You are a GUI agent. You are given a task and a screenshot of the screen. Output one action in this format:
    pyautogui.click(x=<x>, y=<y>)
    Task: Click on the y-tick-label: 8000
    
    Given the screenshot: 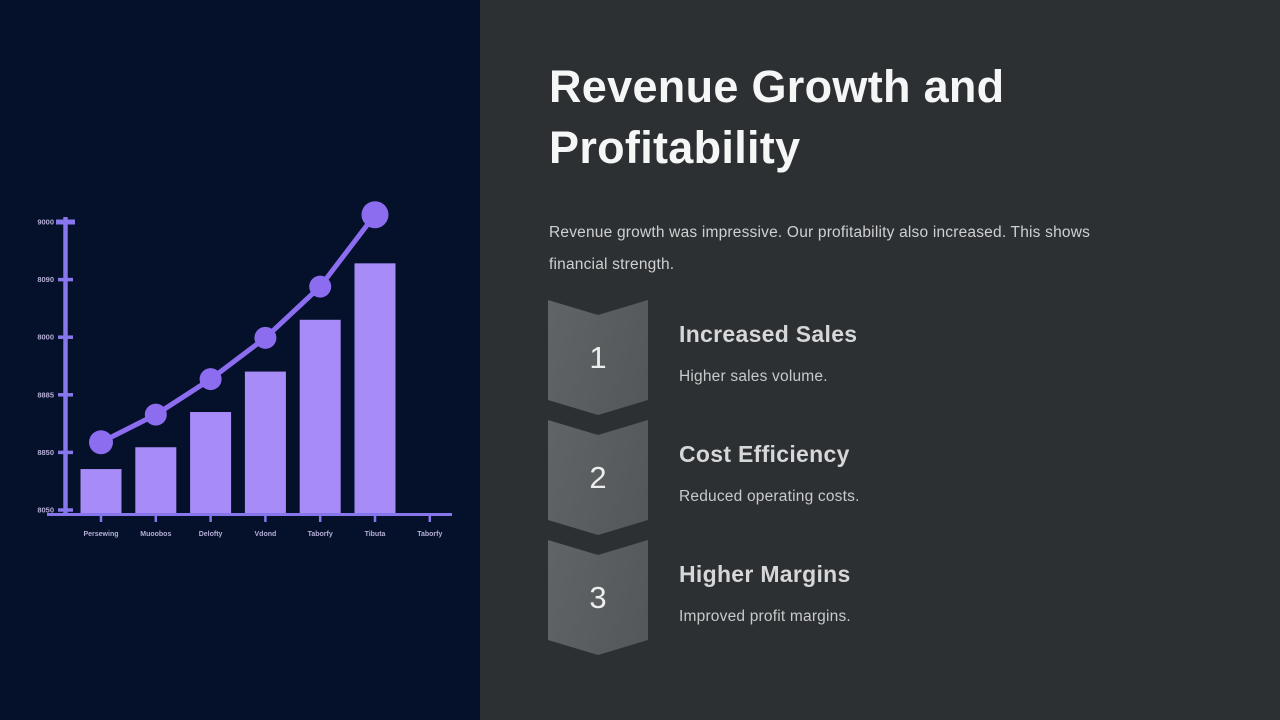 What is the action you would take?
    pyautogui.click(x=45, y=337)
    